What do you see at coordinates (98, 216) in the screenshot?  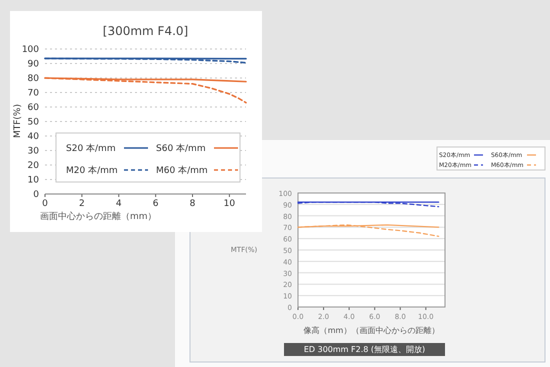 I see `x-axis-title: 画面中心からの距離（mm）` at bounding box center [98, 216].